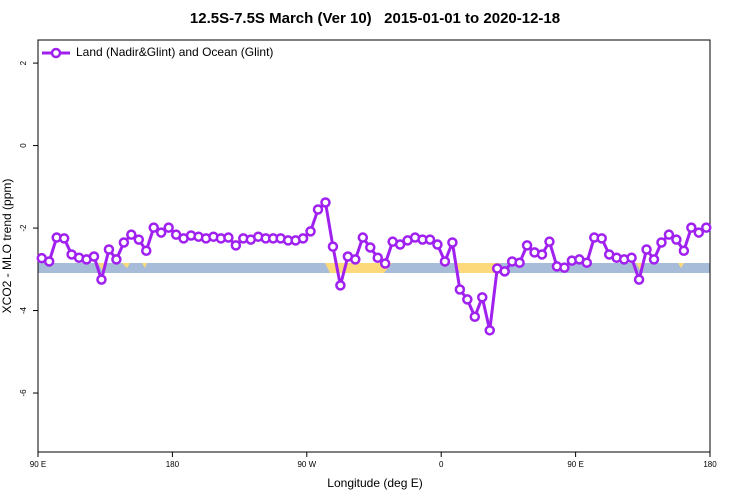  Describe the element at coordinates (174, 52) in the screenshot. I see `legend-label: Land (Nadir&Glint) and Ocean (Glint)` at that location.